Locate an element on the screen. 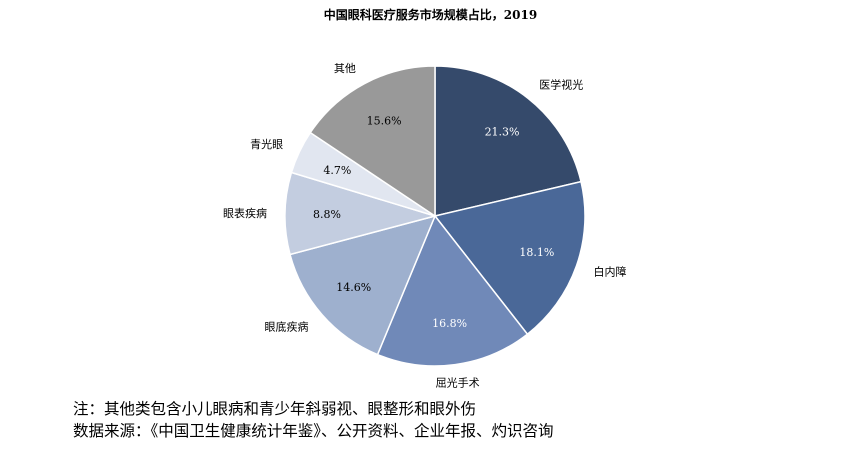 The width and height of the screenshot is (861, 449). slice-category-label-1: 医学视光 is located at coordinates (561, 84).